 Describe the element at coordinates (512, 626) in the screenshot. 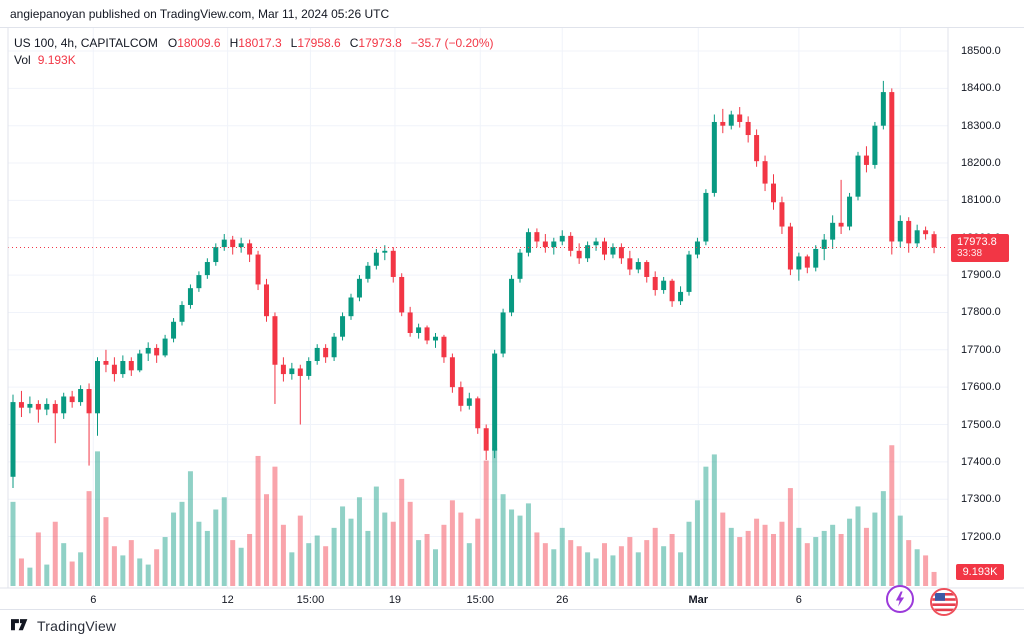

I see `footer-bar: TradingView` at that location.